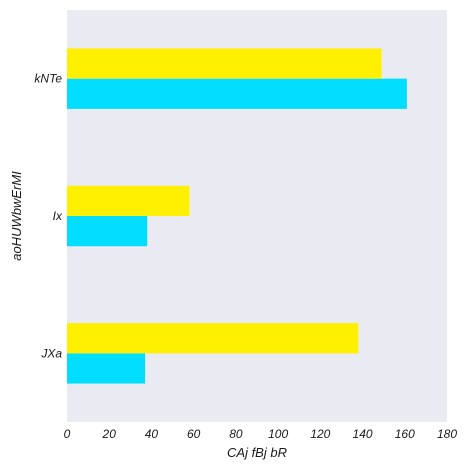  What do you see at coordinates (261, 434) in the screenshot?
I see `x-tick-labels: 0 20 40 60 80 100 120 140 160 180` at bounding box center [261, 434].